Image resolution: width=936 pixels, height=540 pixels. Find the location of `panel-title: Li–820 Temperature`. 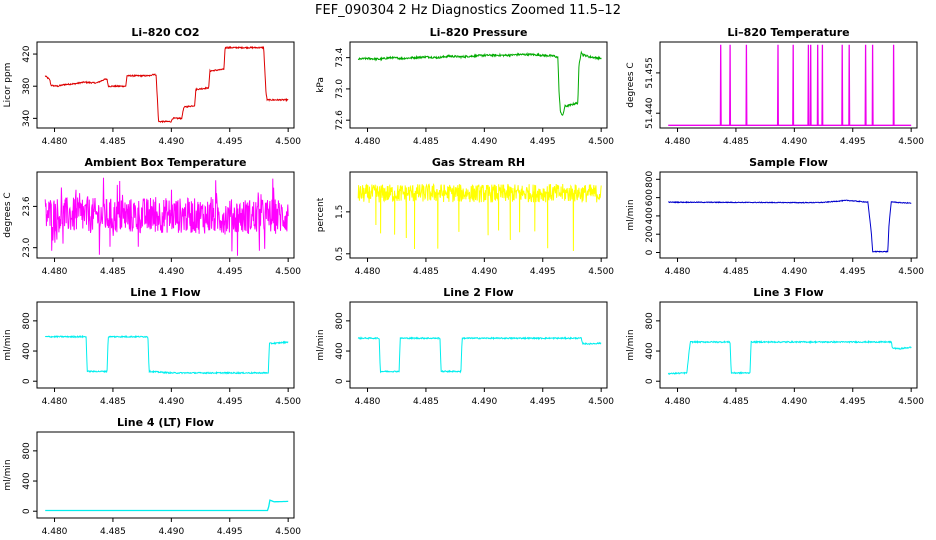

panel-title: Li–820 Temperature is located at coordinates (788, 32).